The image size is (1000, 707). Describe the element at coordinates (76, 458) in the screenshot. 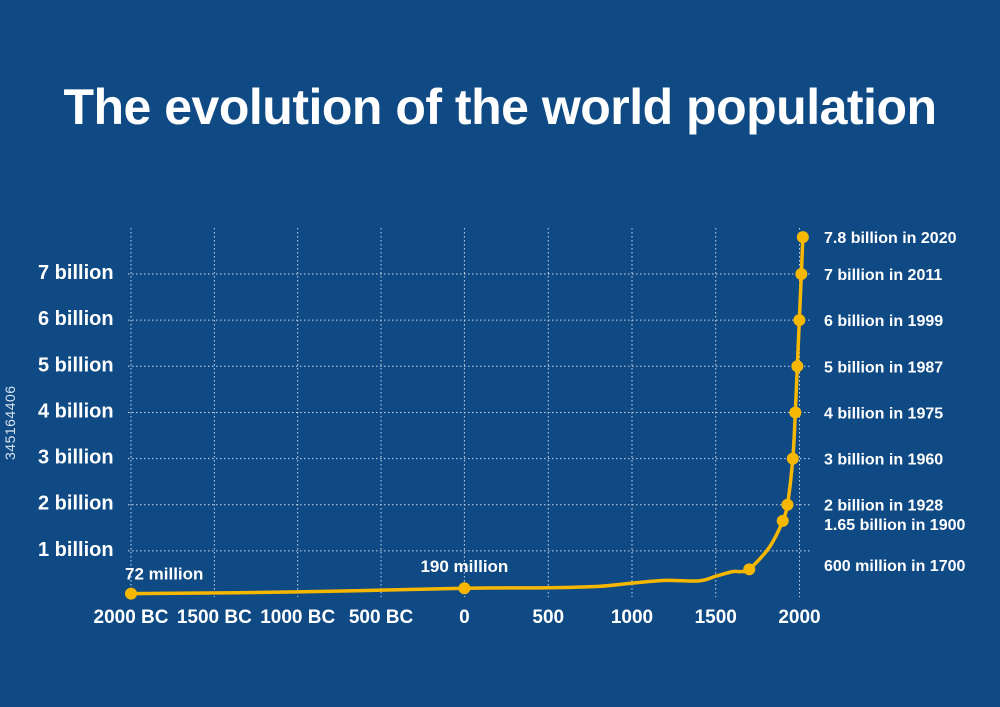

I see `y-tick-label: 3 billion` at that location.